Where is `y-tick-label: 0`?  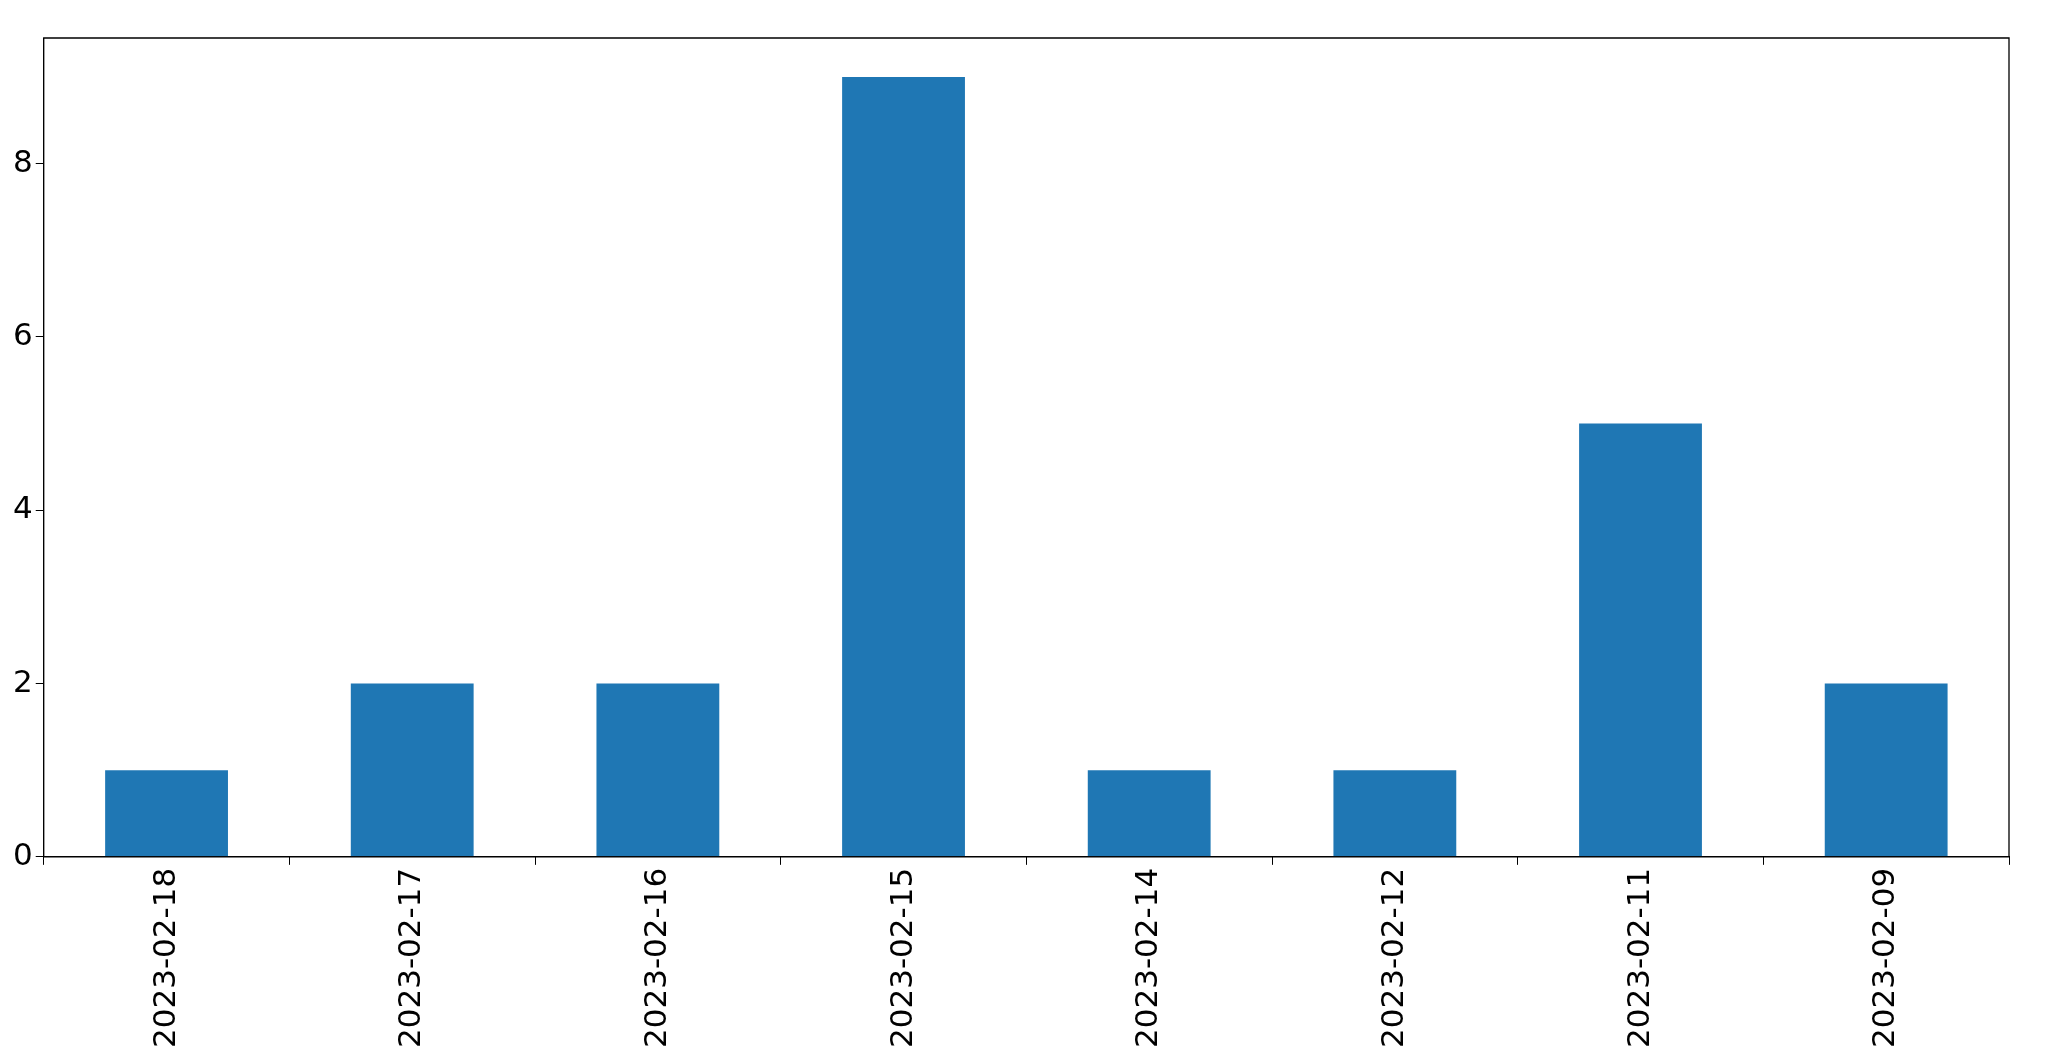 y-tick-label: 0 is located at coordinates (22, 853).